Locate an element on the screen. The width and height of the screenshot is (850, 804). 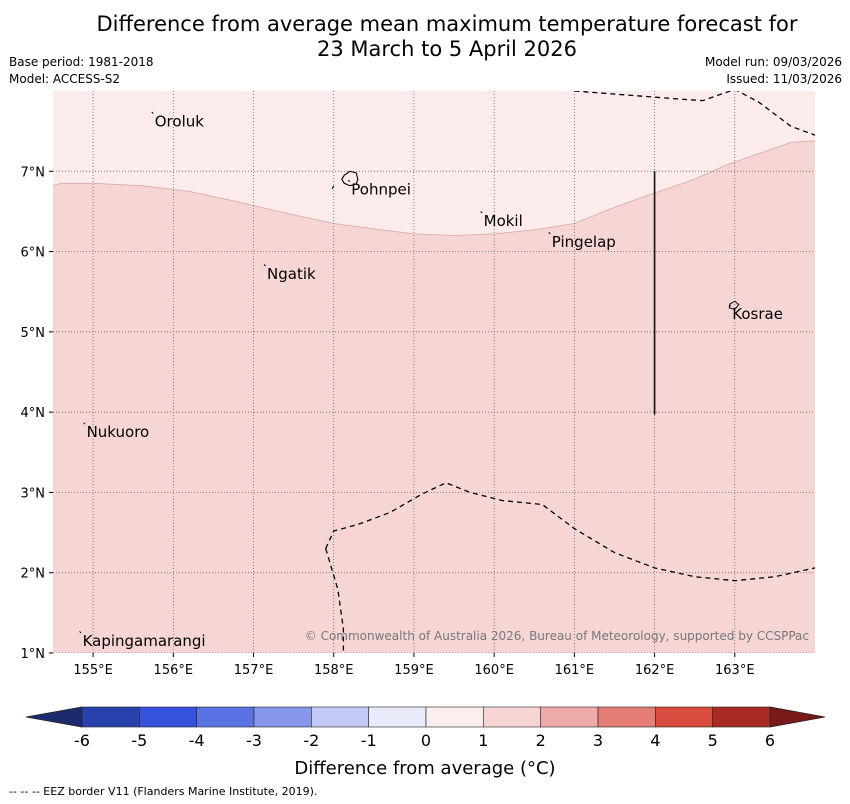
x-tick-label: 155°E is located at coordinates (93, 670).